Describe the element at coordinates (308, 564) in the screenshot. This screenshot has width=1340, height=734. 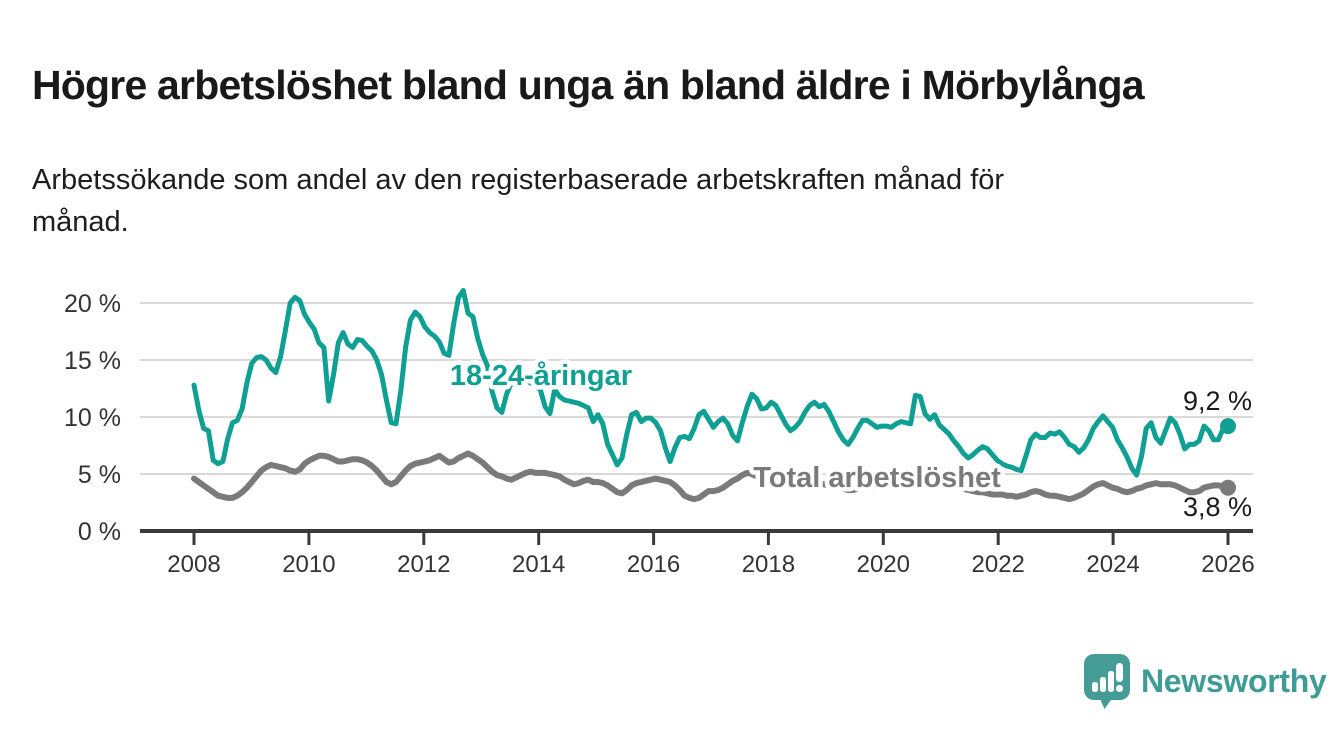
I see `x-tick-2010: 2010` at that location.